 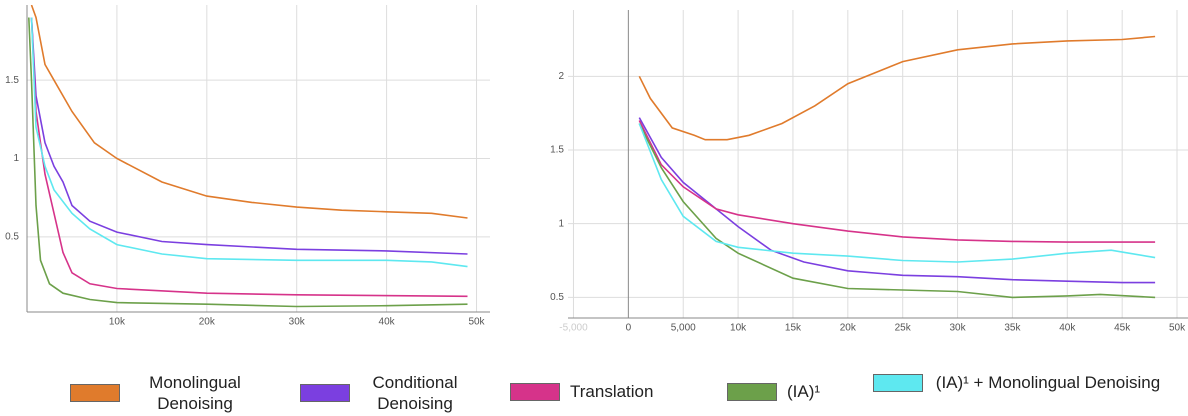 I want to click on legend-item: Conditional Denoising, so click(x=385, y=393).